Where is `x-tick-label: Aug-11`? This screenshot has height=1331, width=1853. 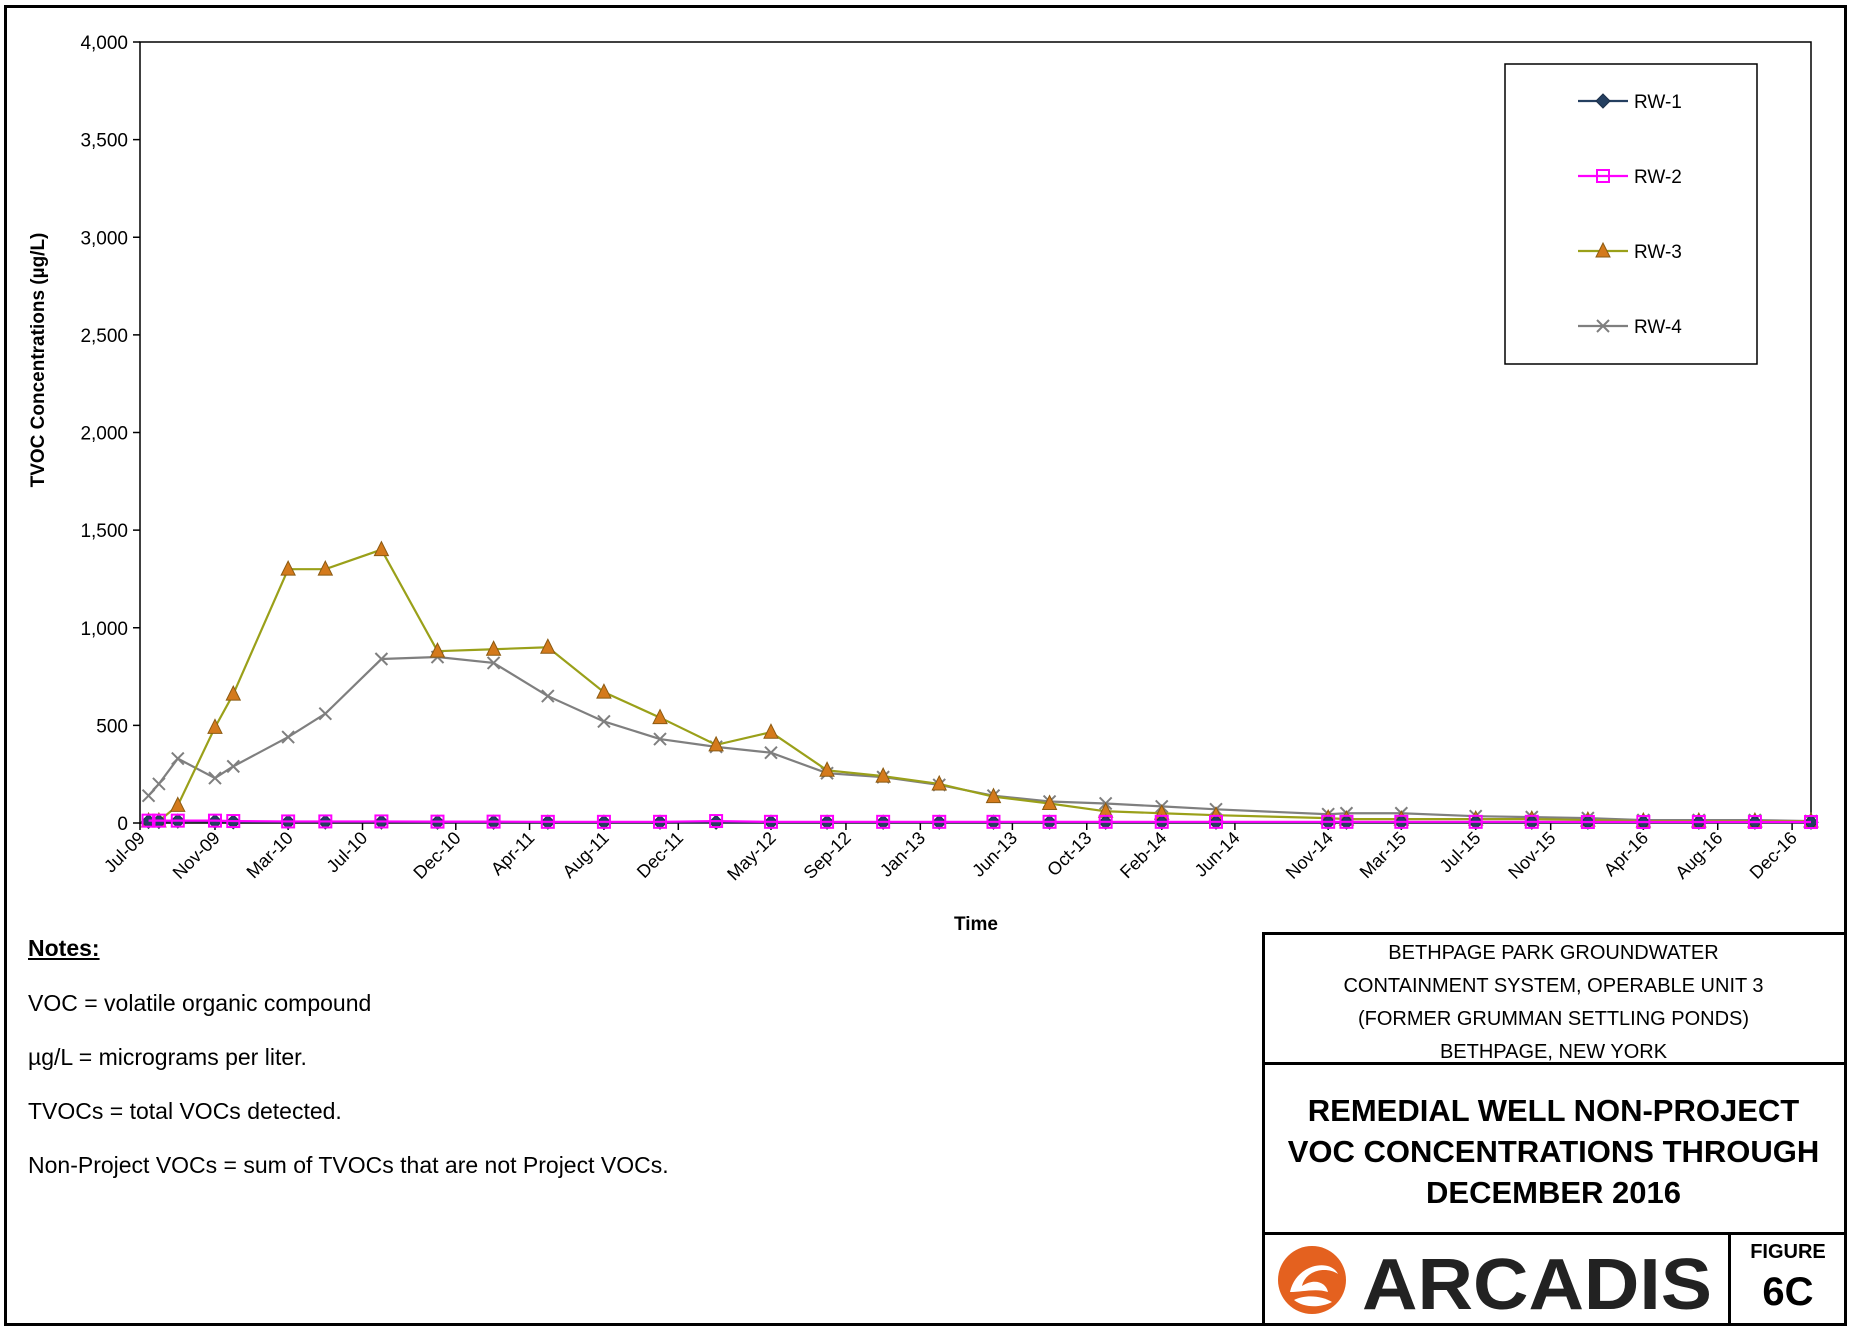 x-tick-label: Aug-11 is located at coordinates (586, 855).